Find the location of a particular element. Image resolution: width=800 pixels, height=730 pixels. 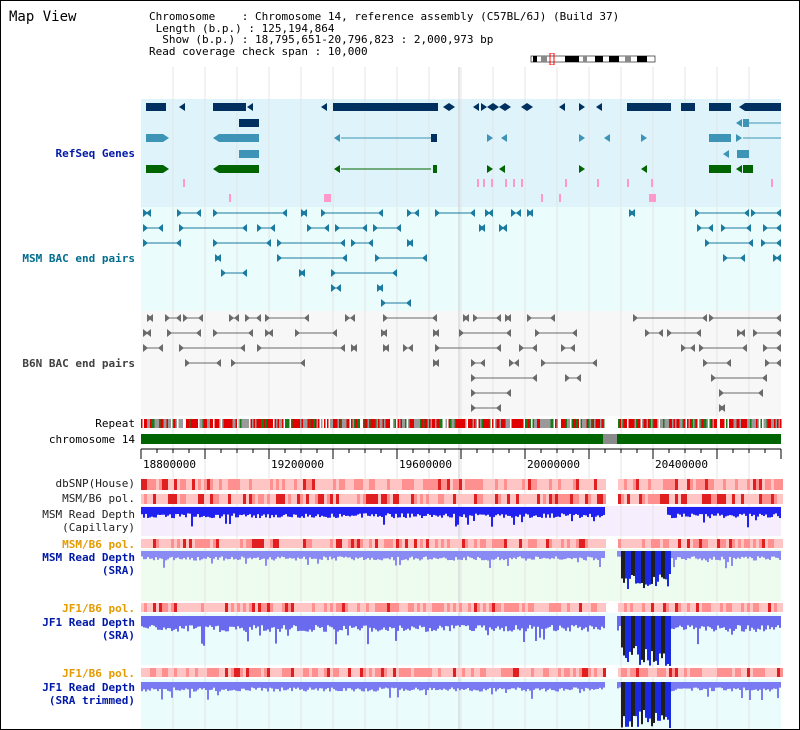

chromosome-ideogram is located at coordinates (593, 59).